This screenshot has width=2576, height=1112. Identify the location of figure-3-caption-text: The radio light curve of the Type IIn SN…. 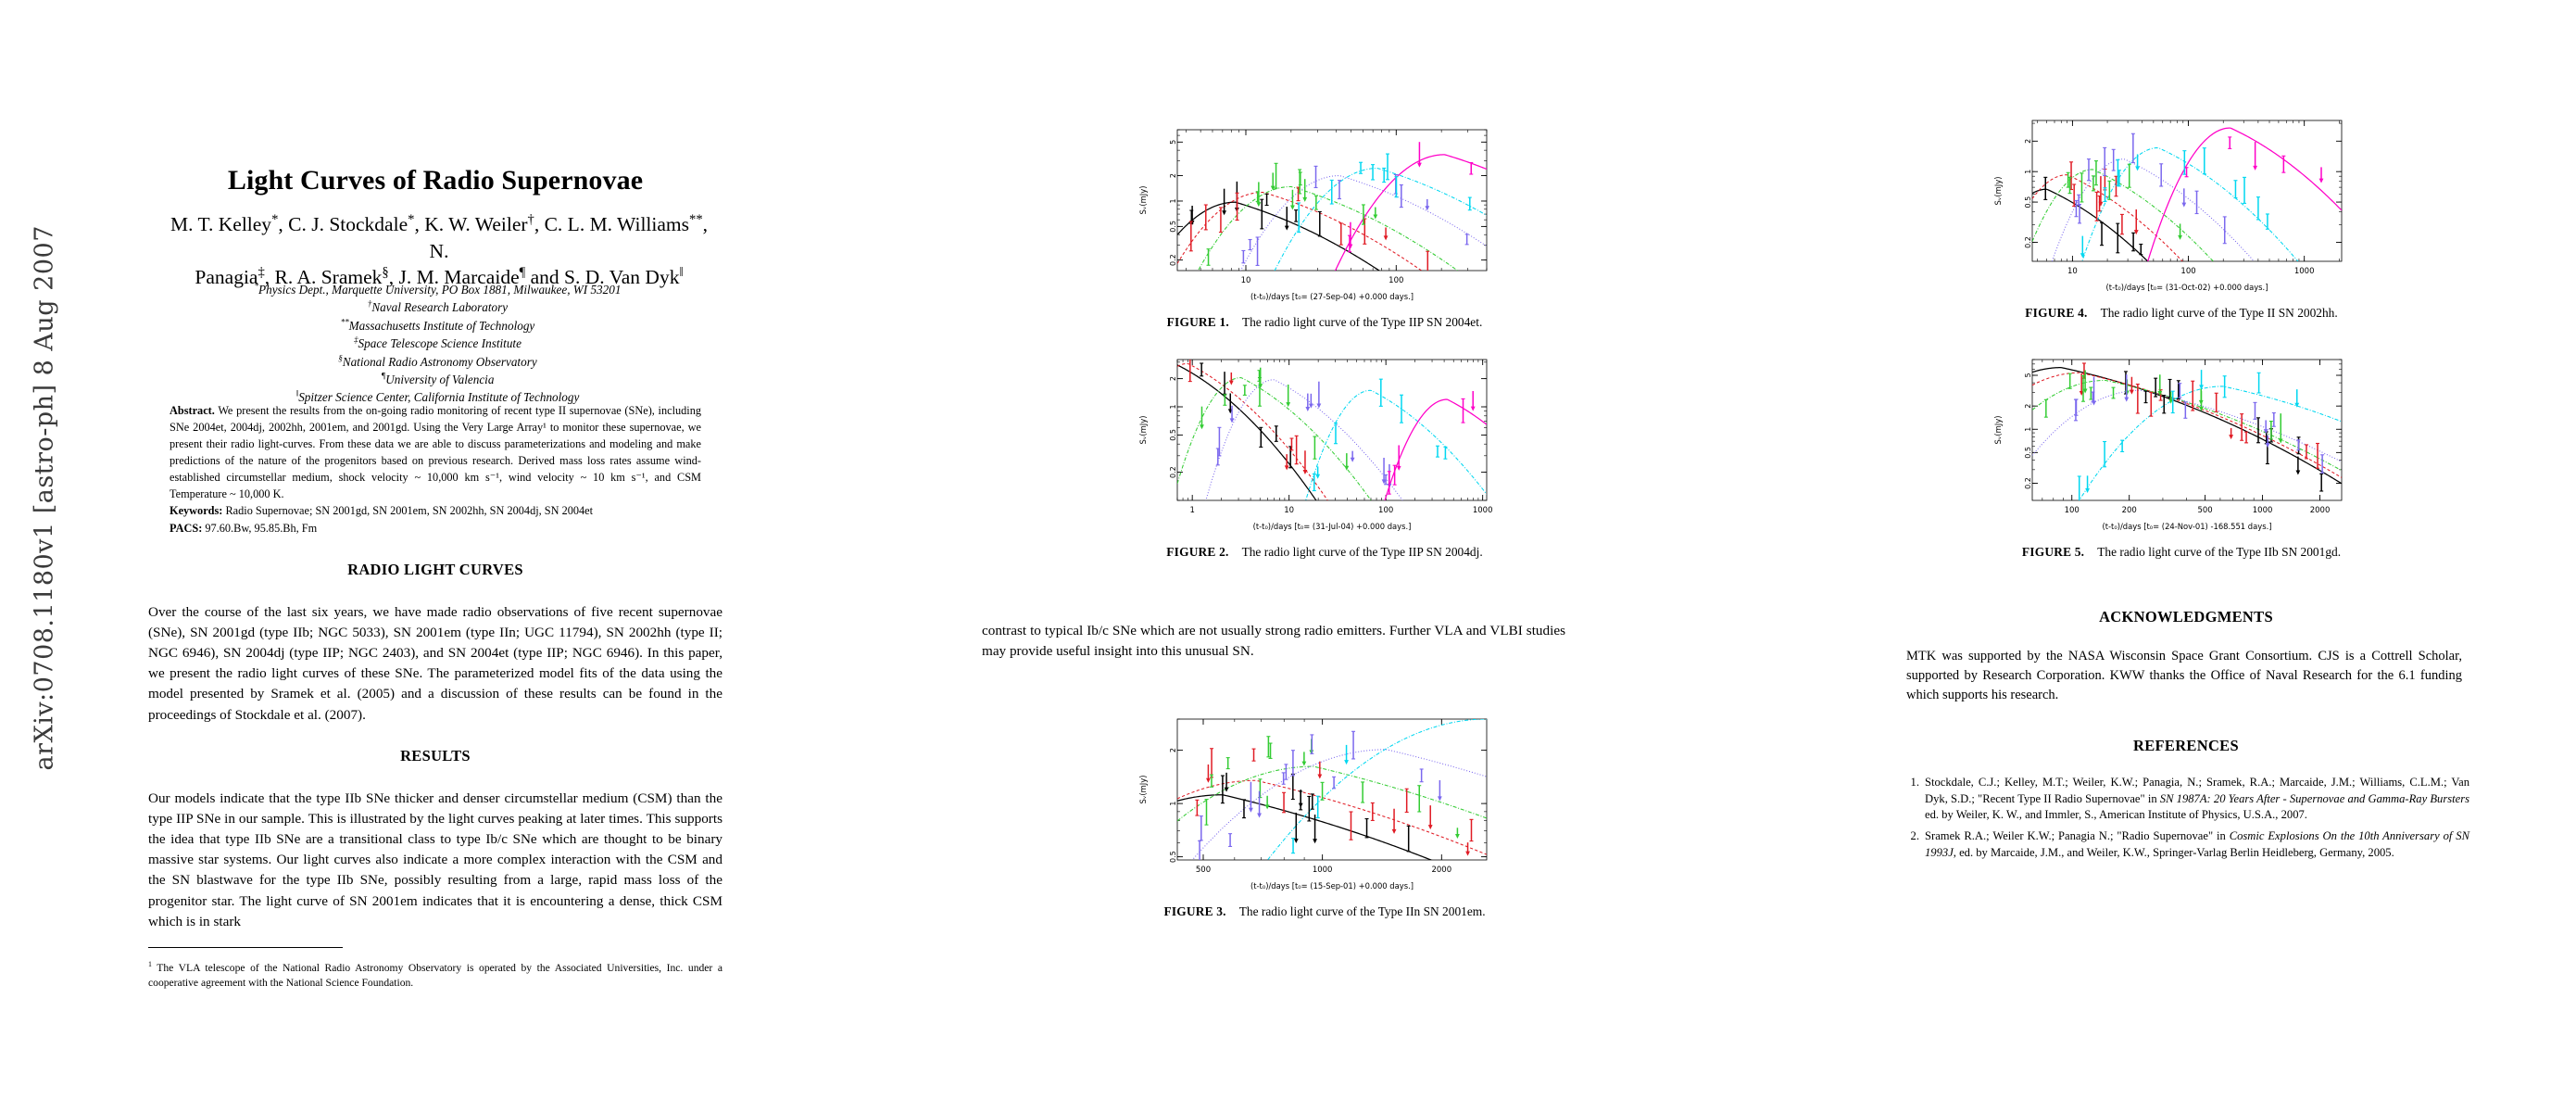
(1362, 911).